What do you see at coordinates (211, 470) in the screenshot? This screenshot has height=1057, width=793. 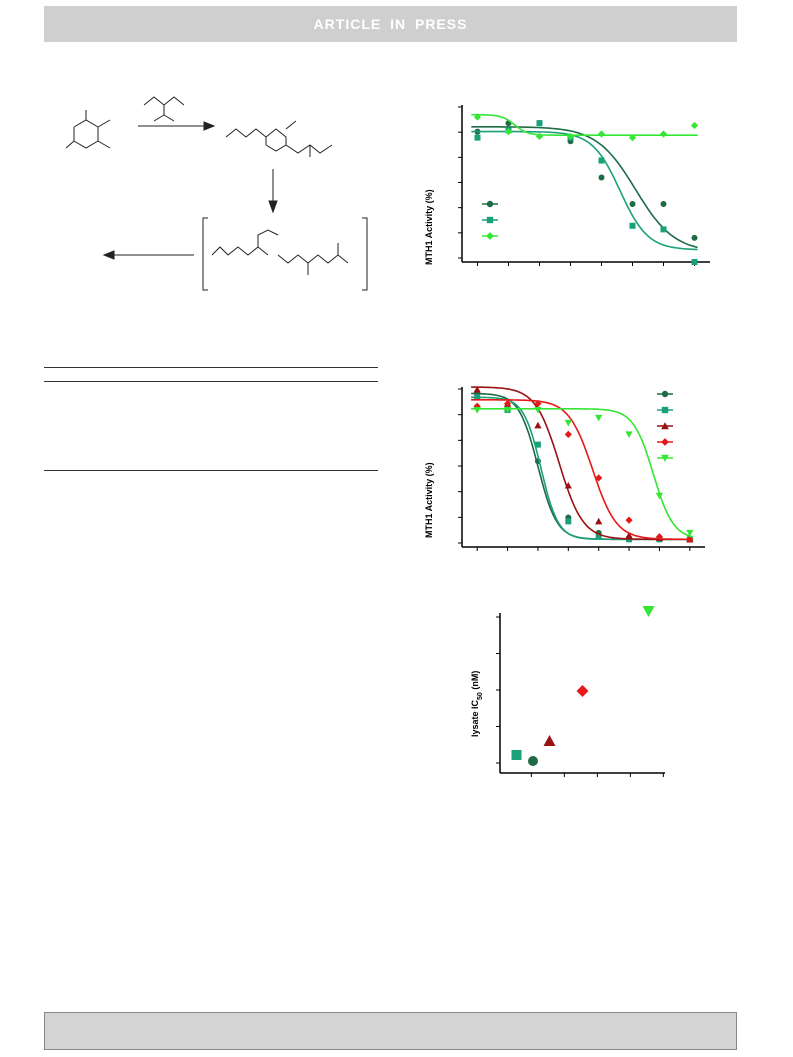 I see `table-bottom-rule` at bounding box center [211, 470].